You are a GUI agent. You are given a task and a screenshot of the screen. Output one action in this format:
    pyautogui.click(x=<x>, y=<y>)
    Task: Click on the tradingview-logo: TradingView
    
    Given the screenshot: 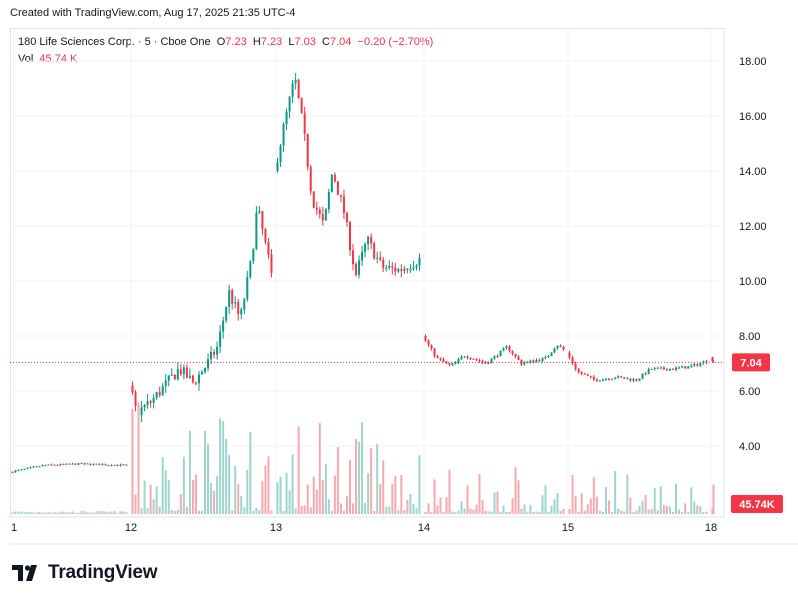 What is the action you would take?
    pyautogui.click(x=85, y=573)
    